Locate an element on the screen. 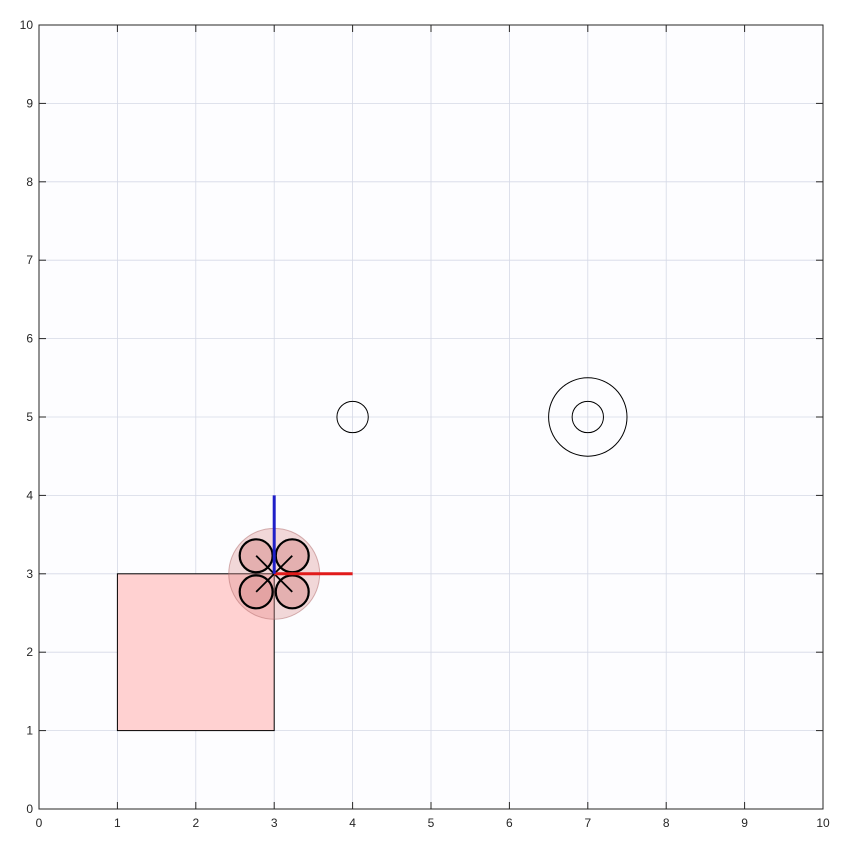  x-tick-label-7: 7 is located at coordinates (587, 823).